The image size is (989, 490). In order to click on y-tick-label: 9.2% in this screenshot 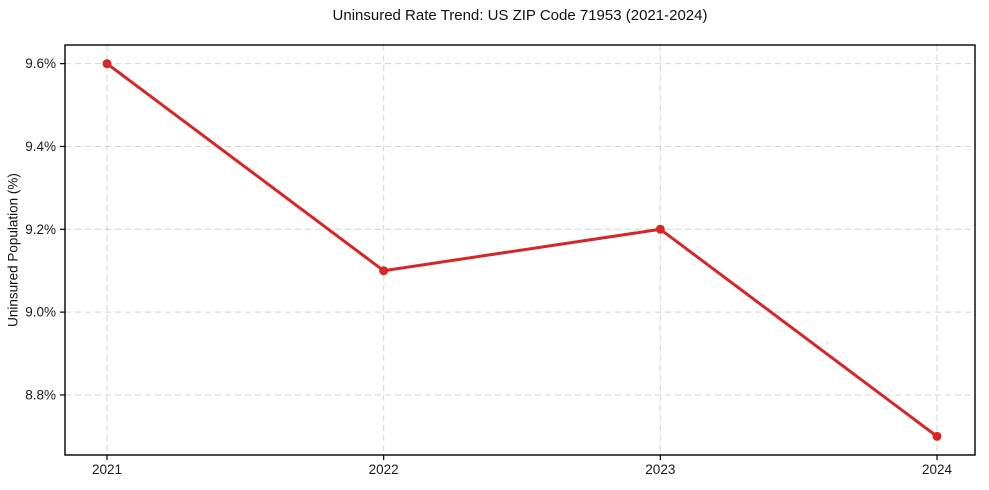, I will do `click(40, 229)`.